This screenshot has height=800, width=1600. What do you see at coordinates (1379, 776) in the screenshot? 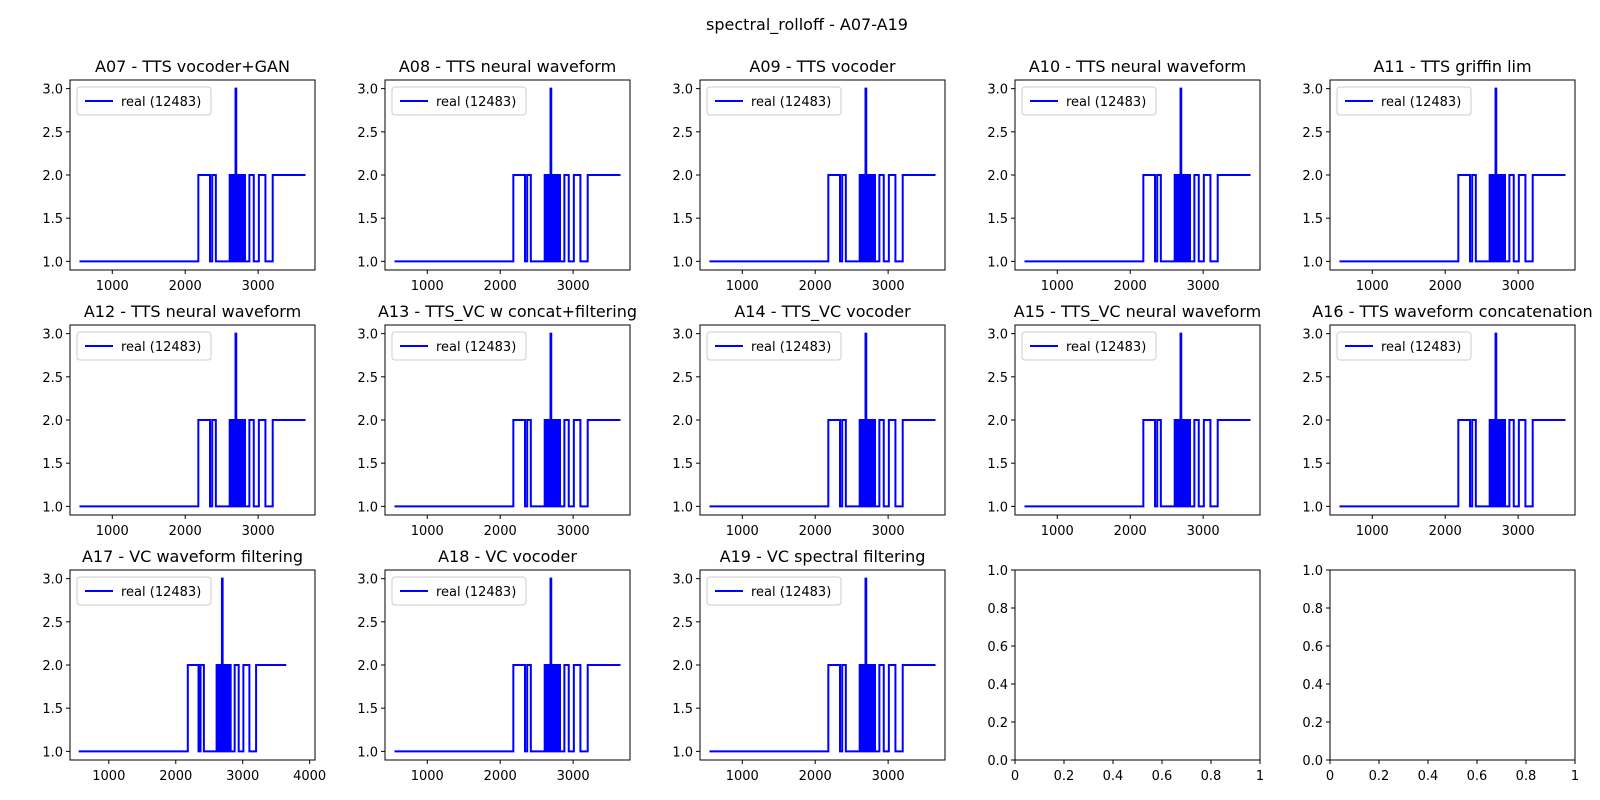
I see `x-tick-label: 0.2` at bounding box center [1379, 776].